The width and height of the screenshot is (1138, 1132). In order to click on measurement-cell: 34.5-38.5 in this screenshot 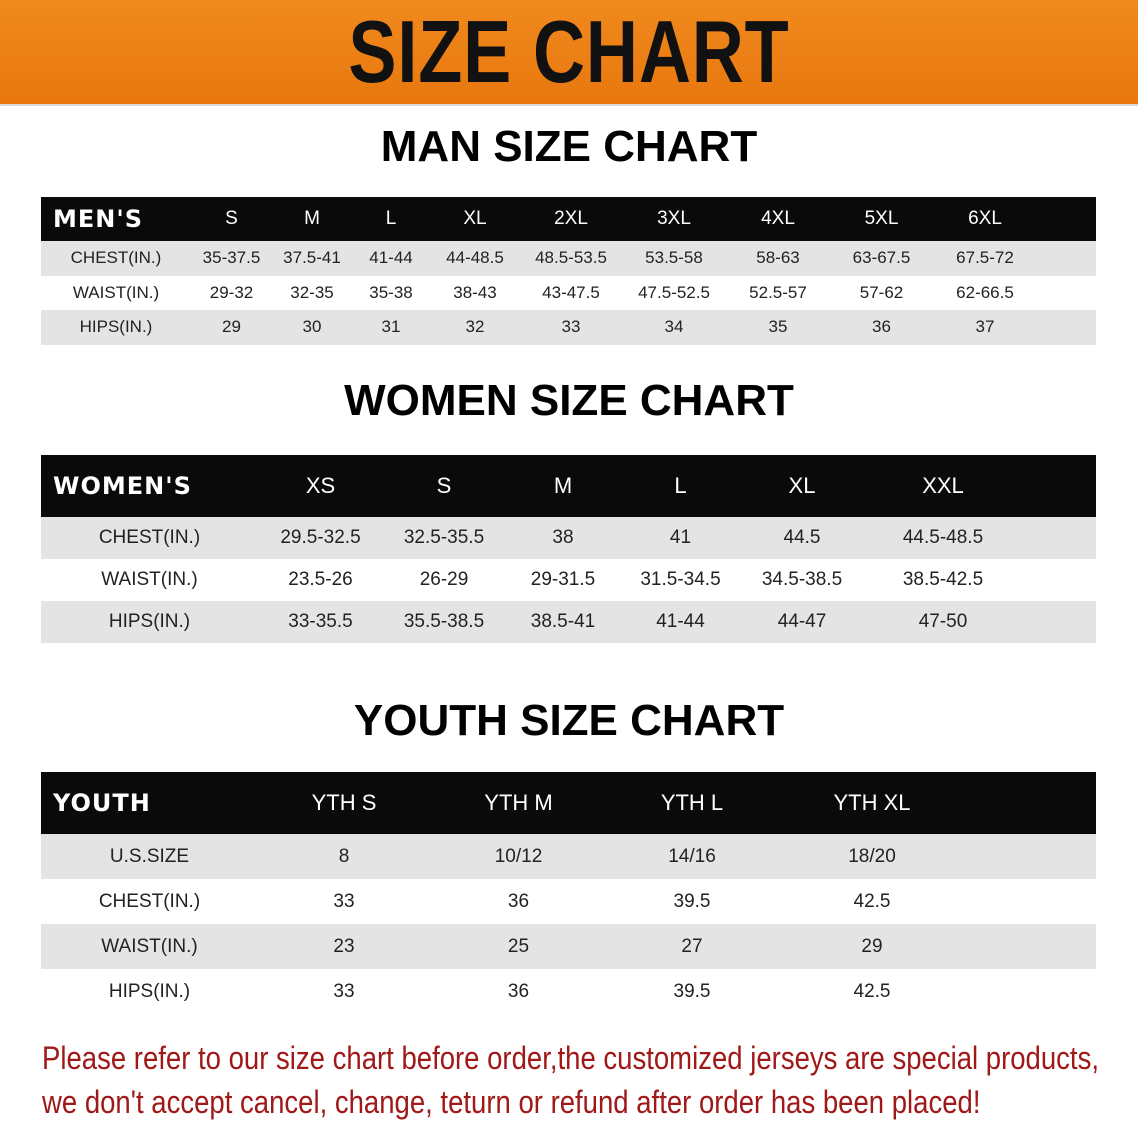, I will do `click(802, 580)`.